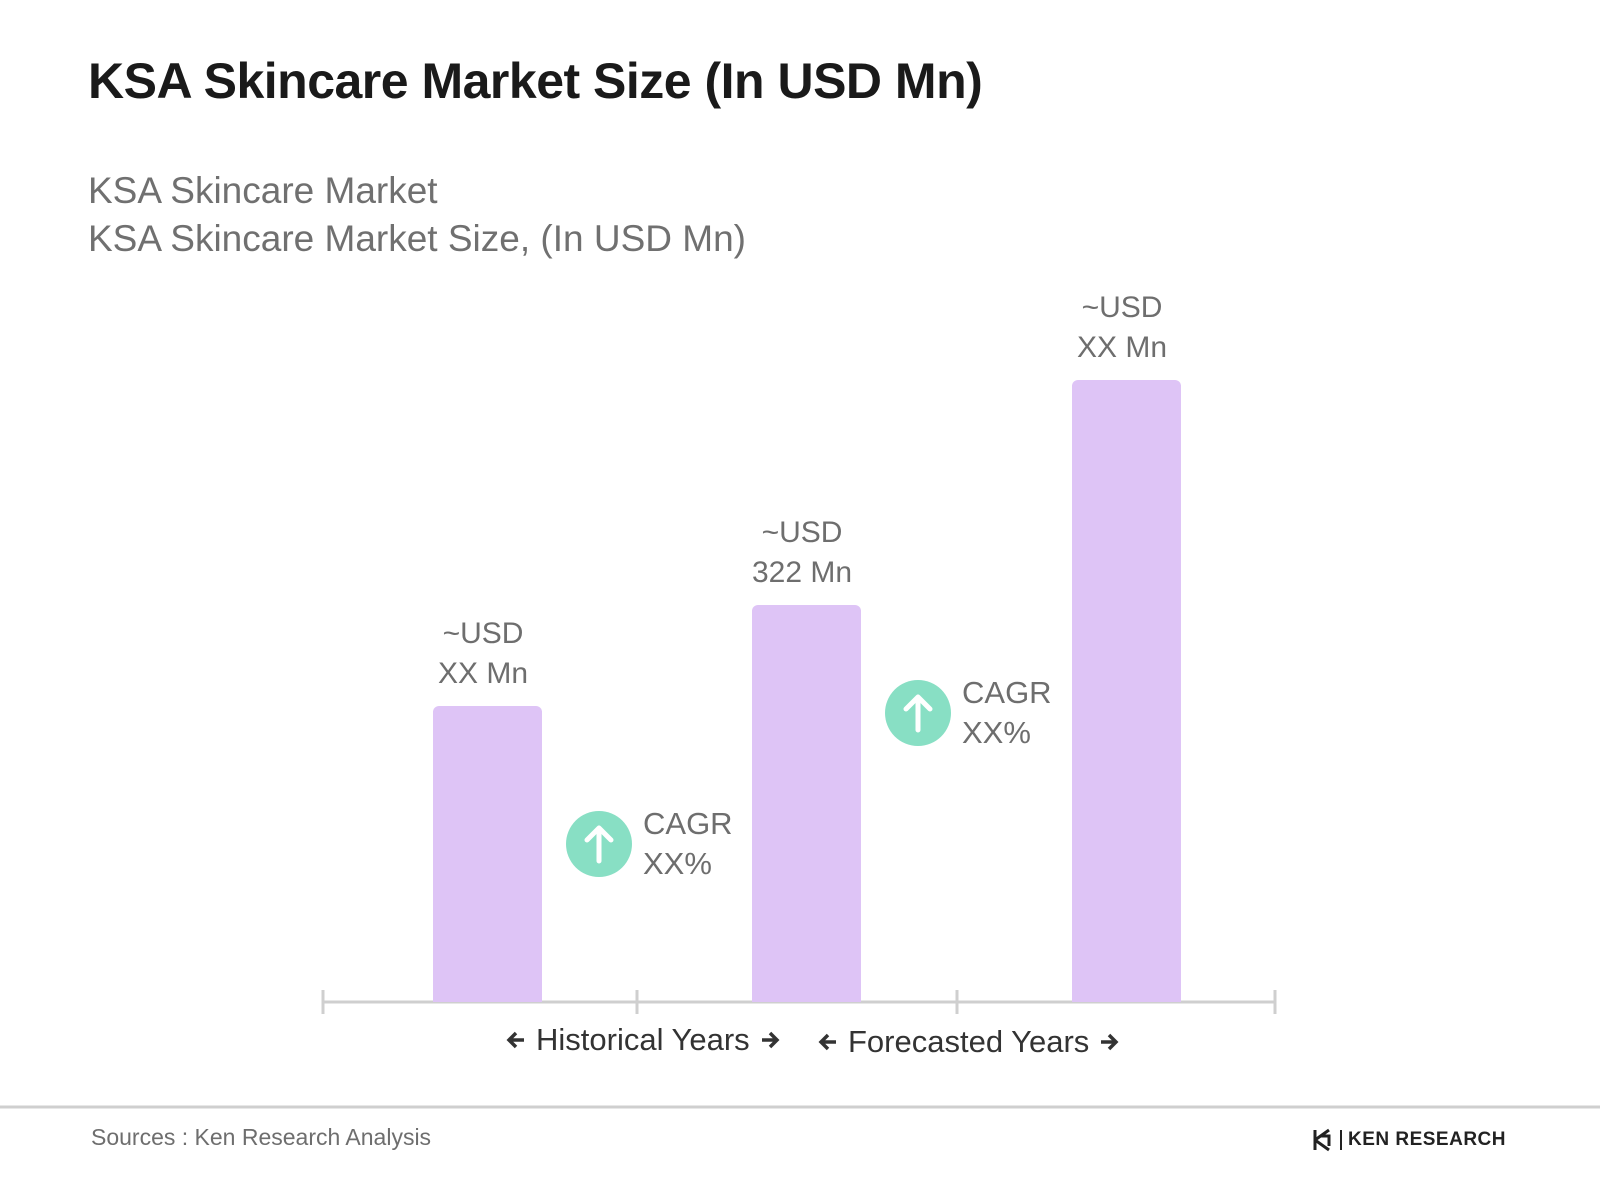 This screenshot has width=1600, height=1200. Describe the element at coordinates (1322, 1140) in the screenshot. I see `brand-logo` at that location.